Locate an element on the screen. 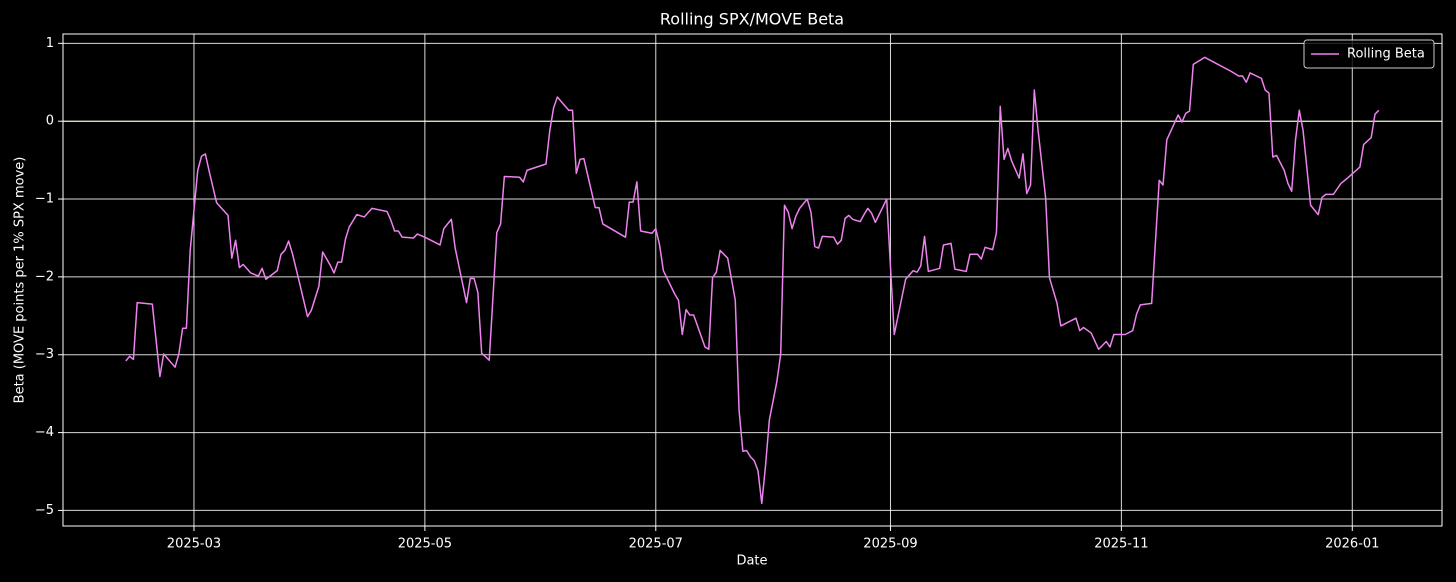 This screenshot has width=1456, height=582. y-tick-label: −5 is located at coordinates (44, 510).